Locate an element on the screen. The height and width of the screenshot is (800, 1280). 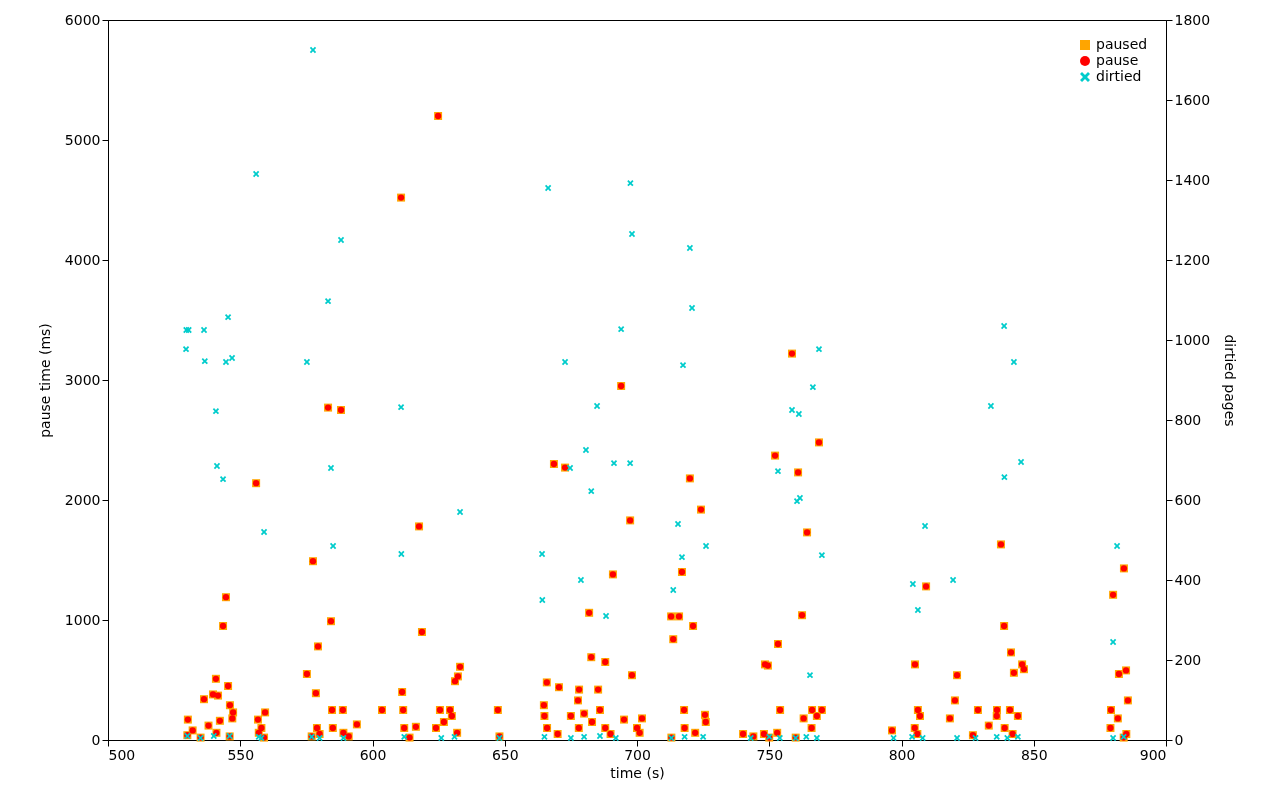
y2-axis-title: dirtied pages is located at coordinates (1230, 380).